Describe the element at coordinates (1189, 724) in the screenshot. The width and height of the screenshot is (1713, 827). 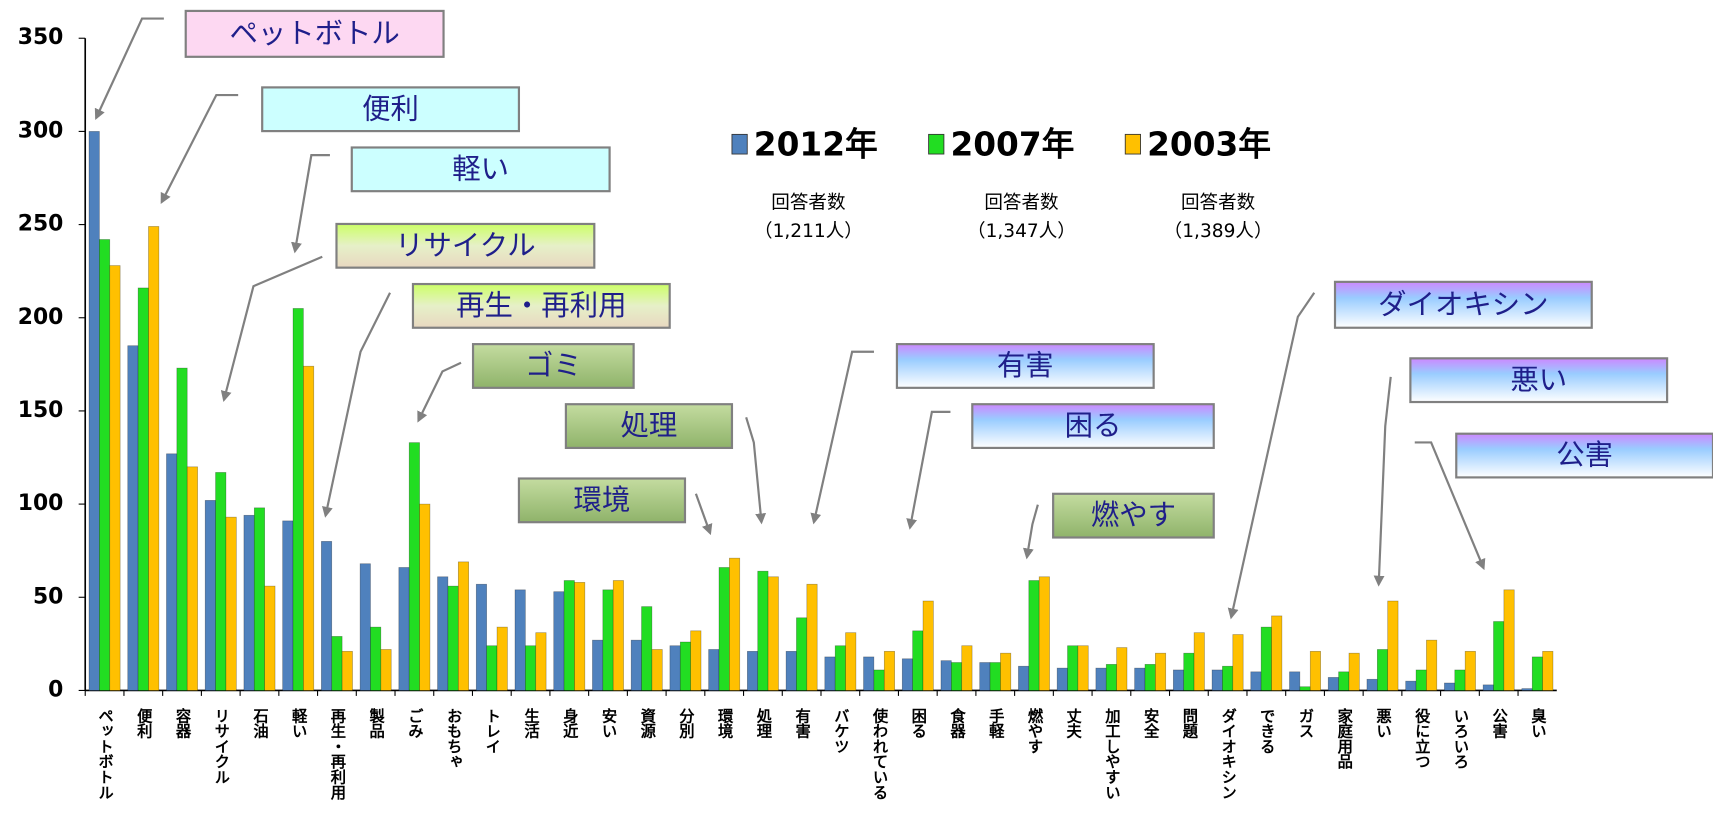
I see `x-tick-label: 問題` at that location.